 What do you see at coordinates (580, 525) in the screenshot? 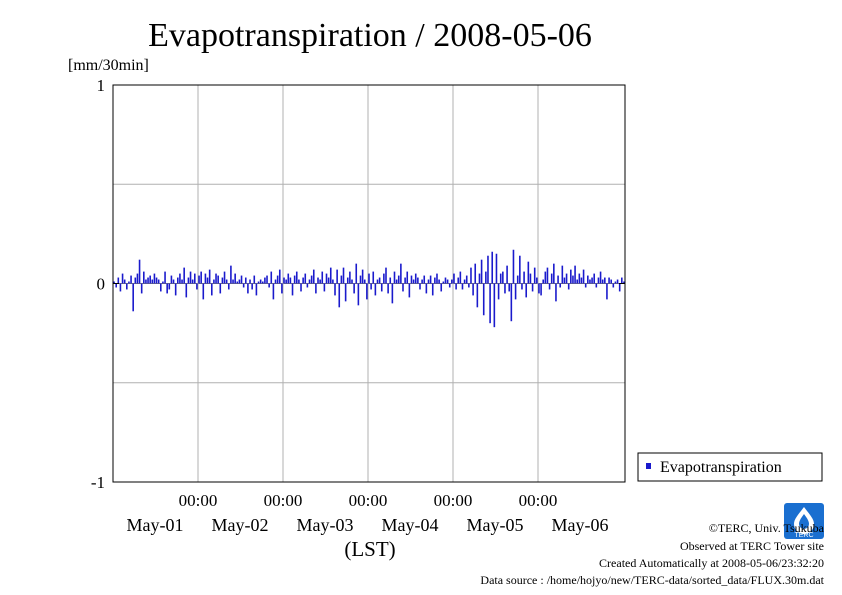
I see `x-date-label: May-06` at bounding box center [580, 525].